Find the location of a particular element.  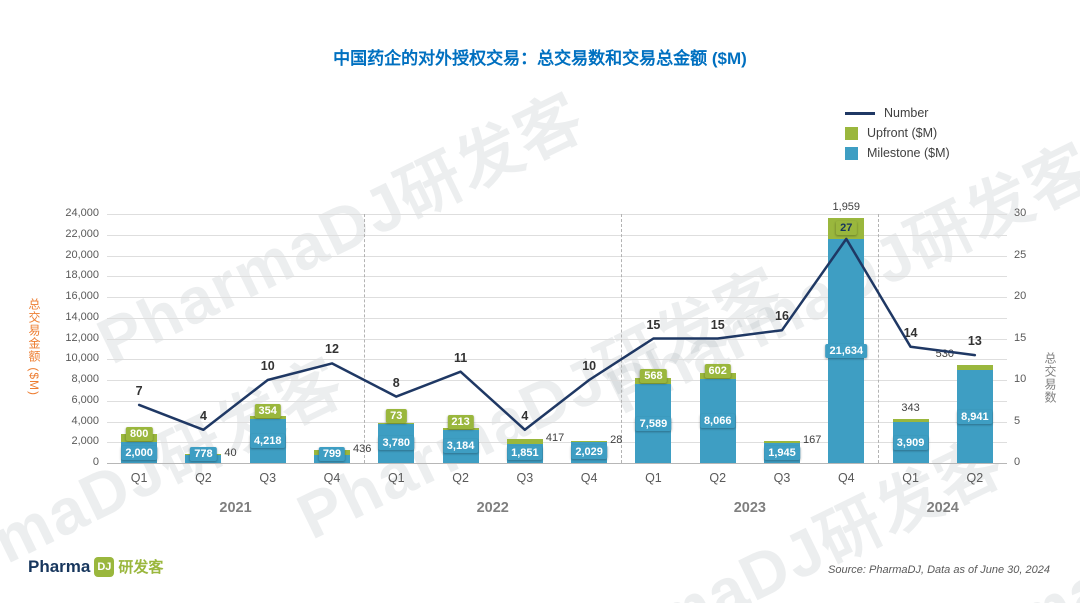

left-axis-tick-label: 16,000 is located at coordinates (82, 296).